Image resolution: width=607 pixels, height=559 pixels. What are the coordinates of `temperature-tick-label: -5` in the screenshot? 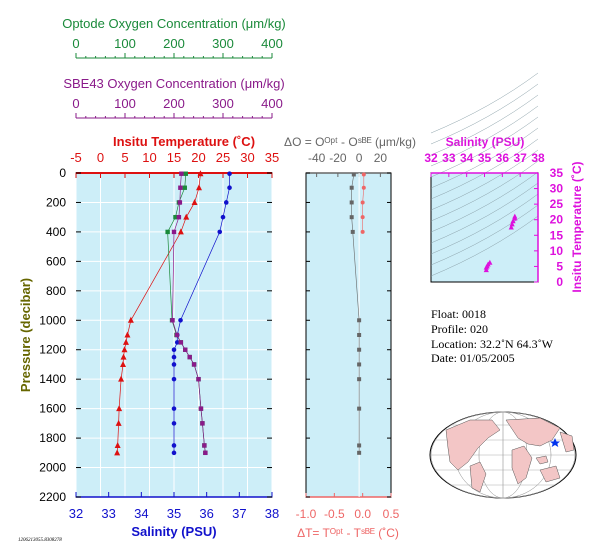 It's located at (76, 157).